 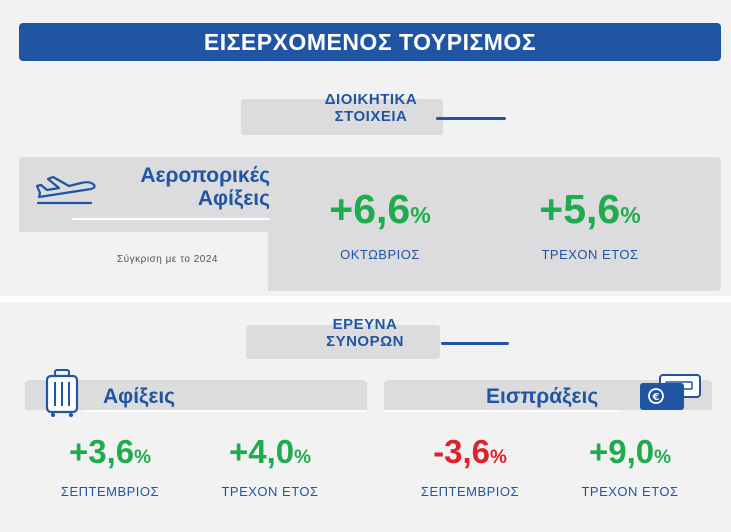 What do you see at coordinates (475, 343) in the screenshot?
I see `section2-header-rule` at bounding box center [475, 343].